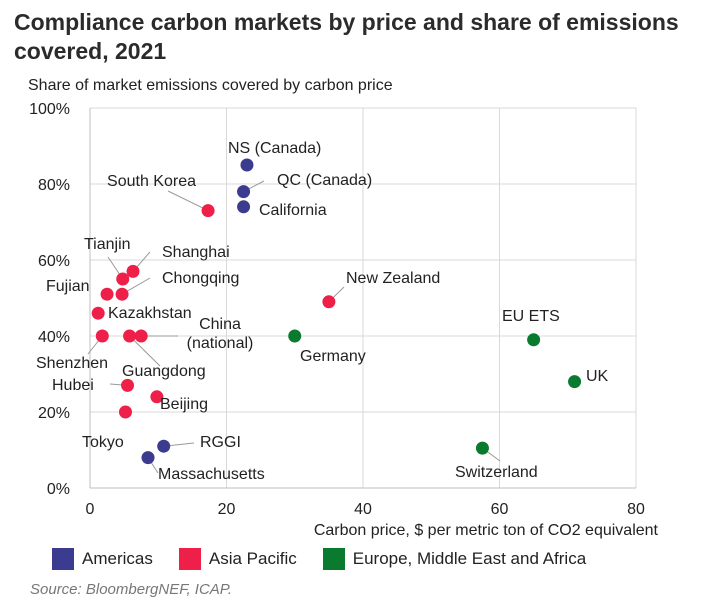 This screenshot has width=720, height=610. Describe the element at coordinates (54, 337) in the screenshot. I see `y-tick-label: 40%` at that location.